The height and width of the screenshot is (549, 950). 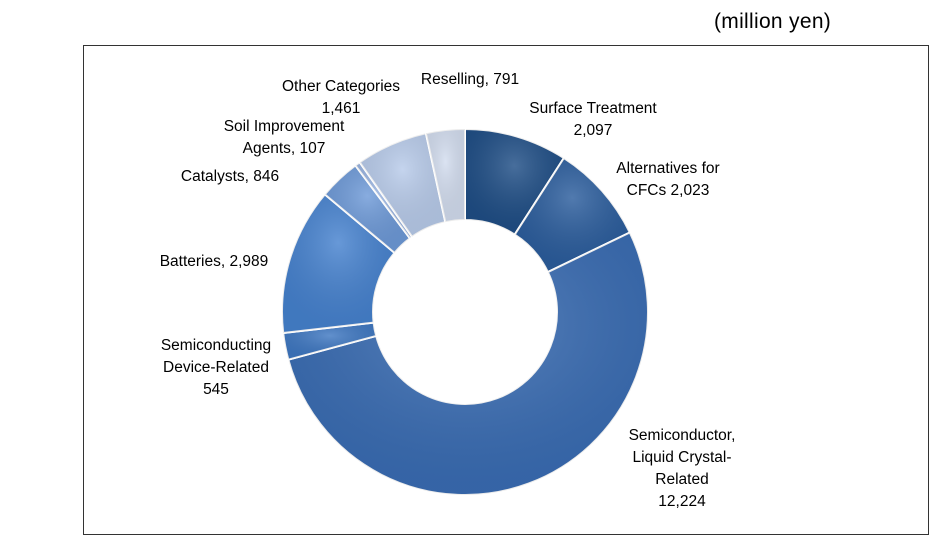 I want to click on slice-label-line: 12,224, so click(x=682, y=501).